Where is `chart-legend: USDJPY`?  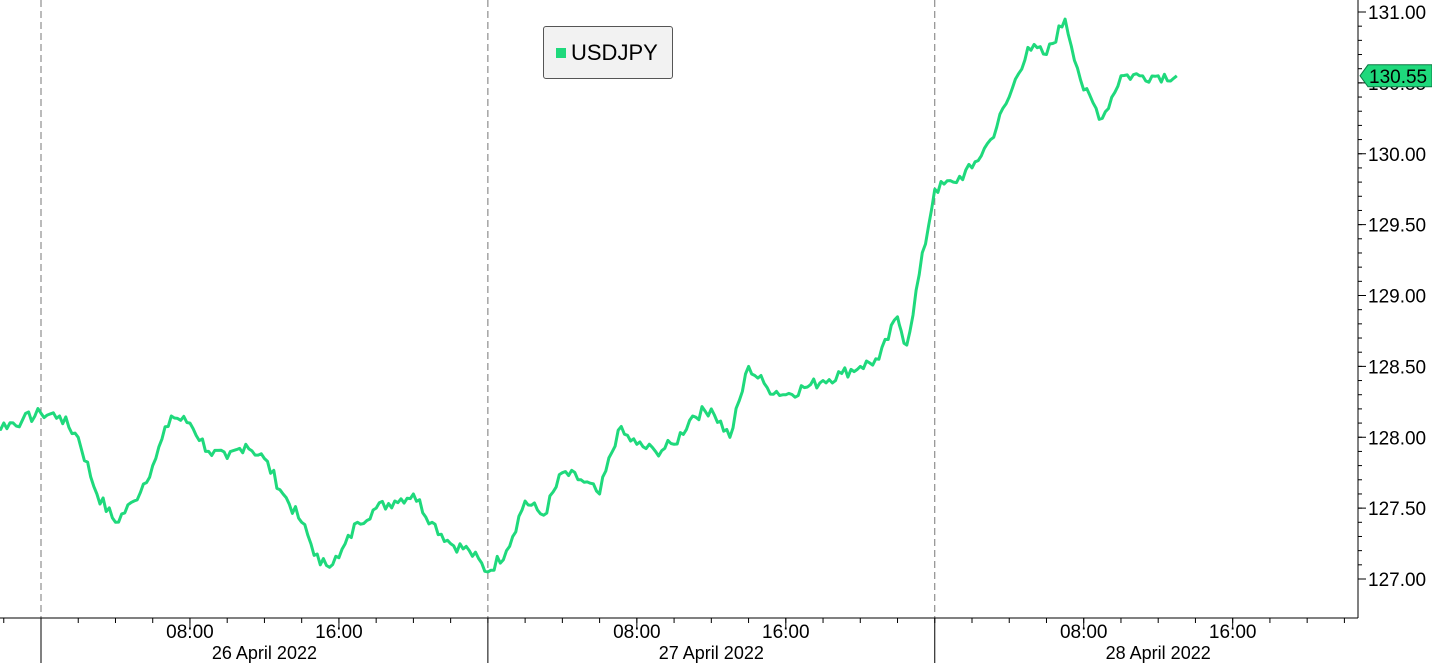
chart-legend: USDJPY is located at coordinates (608, 52).